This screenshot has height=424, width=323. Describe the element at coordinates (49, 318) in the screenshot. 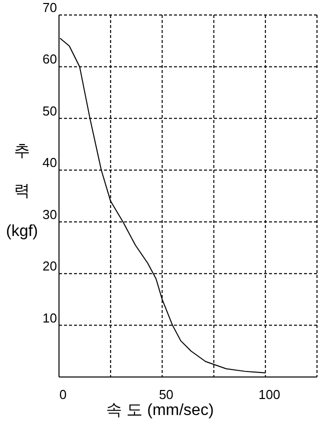

I see `y-tick-label: 10` at that location.